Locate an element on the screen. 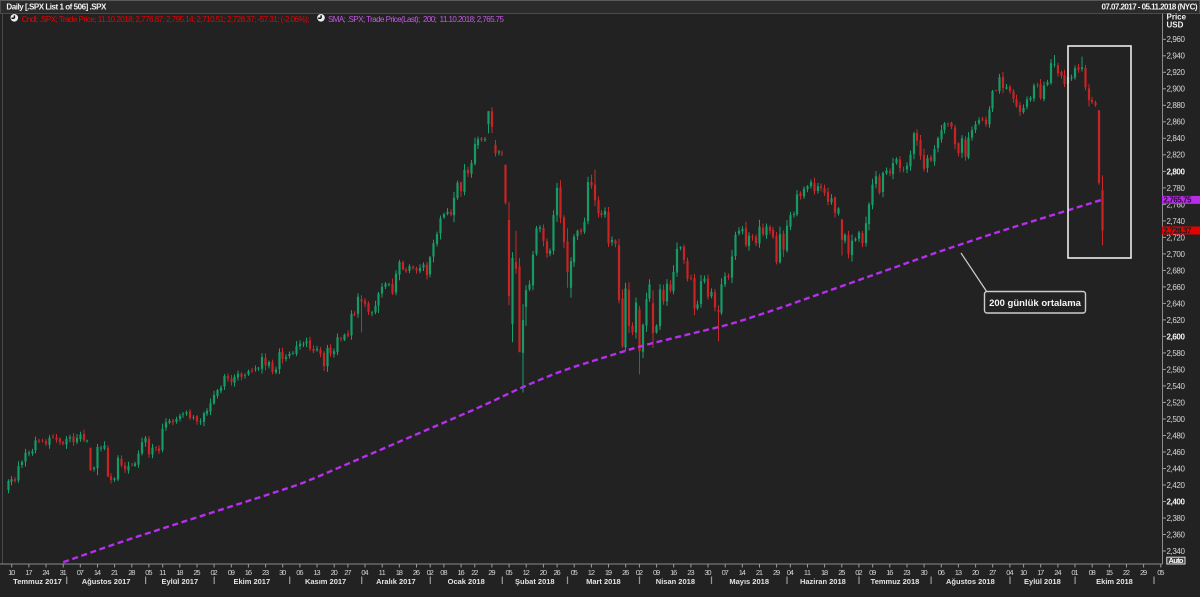 The width and height of the screenshot is (1200, 597). svg-text: 2,760 is located at coordinates (1176, 204).